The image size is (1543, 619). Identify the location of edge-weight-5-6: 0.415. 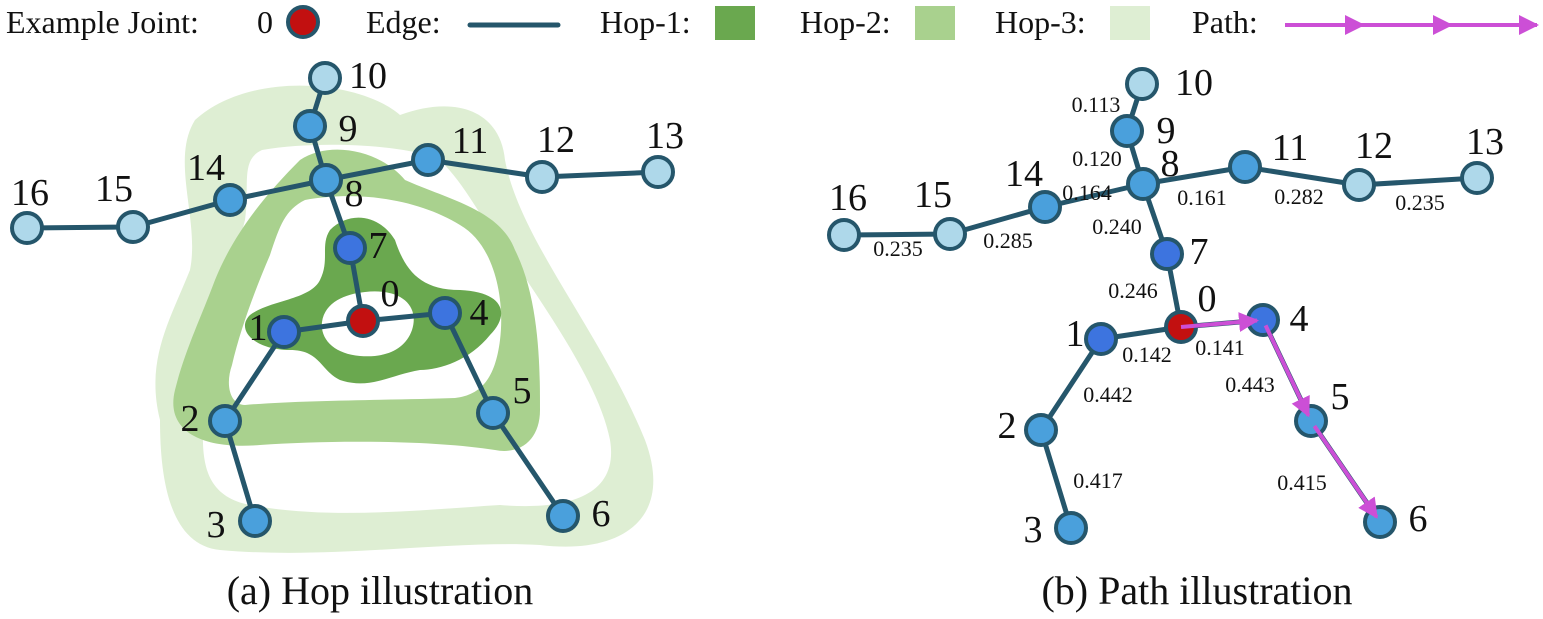
(1302, 482).